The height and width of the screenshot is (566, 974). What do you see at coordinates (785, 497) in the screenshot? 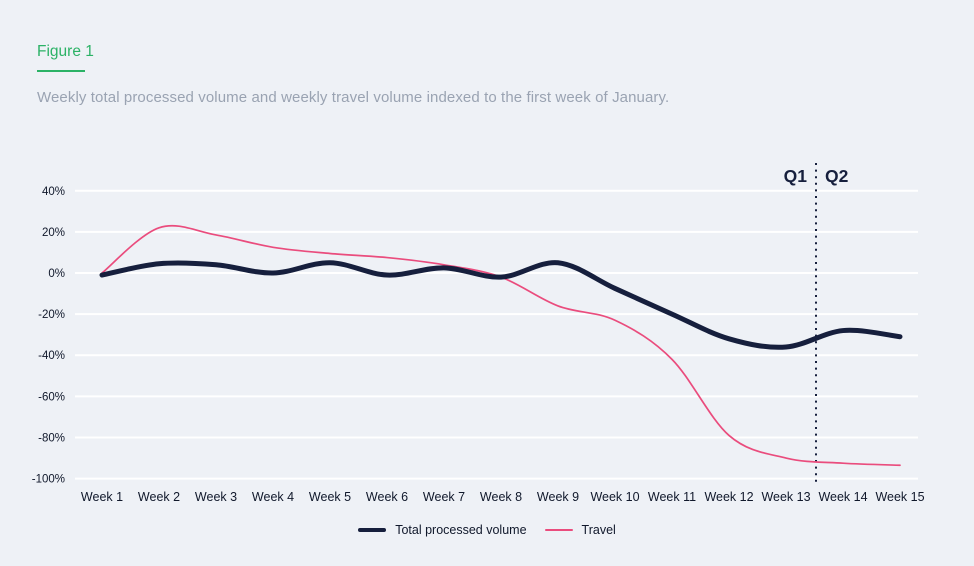
I see `x-tick-label: Week 13` at bounding box center [785, 497].